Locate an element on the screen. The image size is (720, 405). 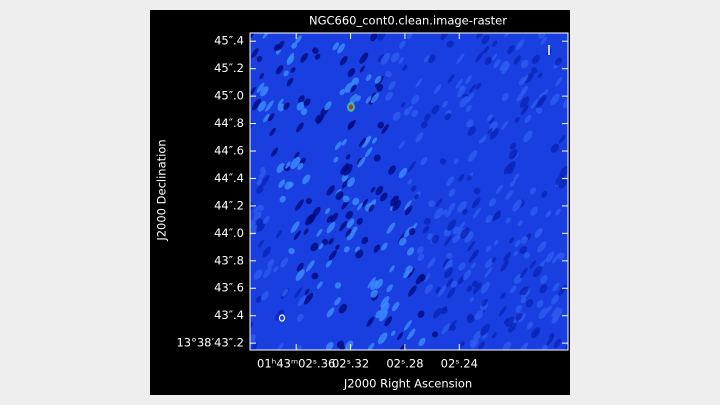
y-tick-label: 44″.8 is located at coordinates (229, 123).